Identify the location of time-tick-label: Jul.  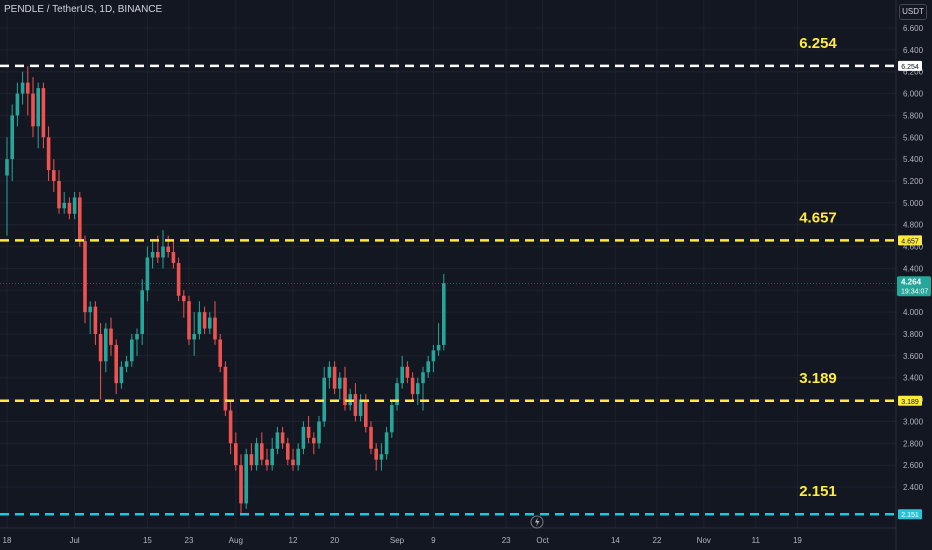
(74, 540).